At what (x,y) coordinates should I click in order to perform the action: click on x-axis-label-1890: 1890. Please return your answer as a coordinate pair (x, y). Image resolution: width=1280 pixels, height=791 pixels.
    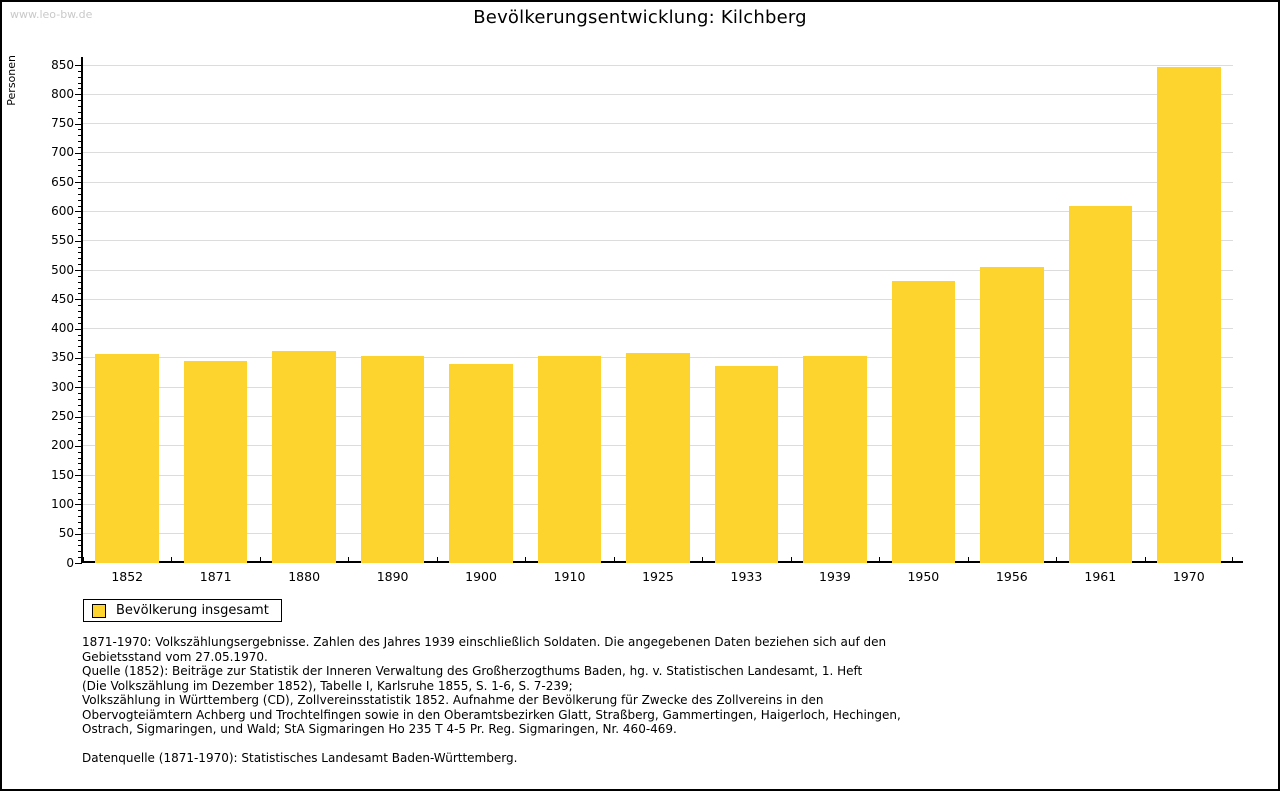
    Looking at the image, I should click on (392, 576).